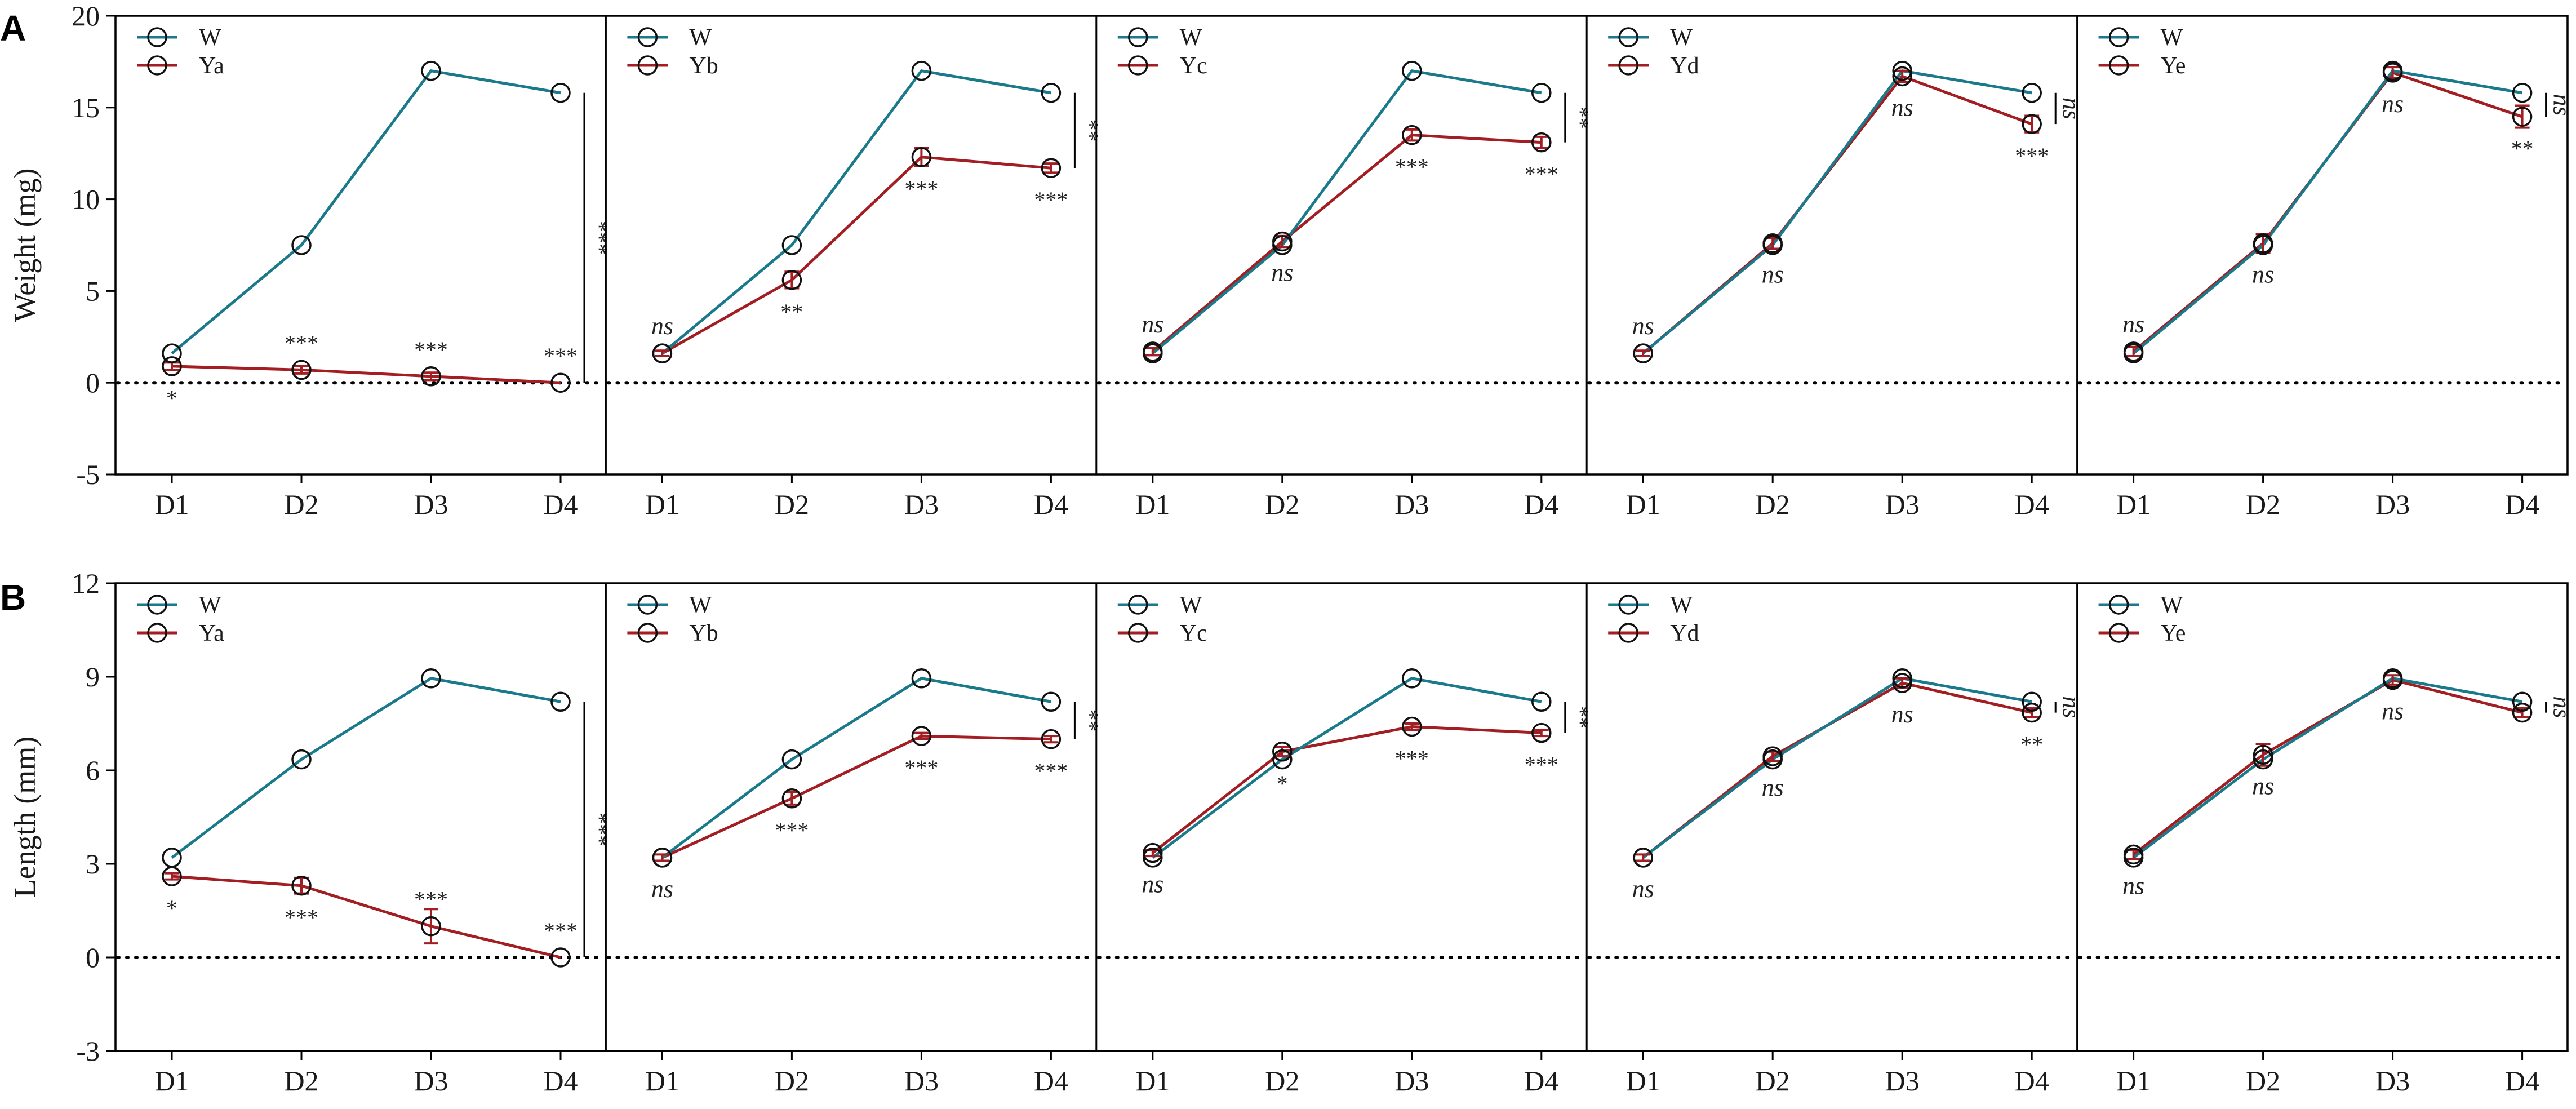  What do you see at coordinates (1090, 130) in the screenshot?
I see `overall-significance-label: **` at bounding box center [1090, 130].